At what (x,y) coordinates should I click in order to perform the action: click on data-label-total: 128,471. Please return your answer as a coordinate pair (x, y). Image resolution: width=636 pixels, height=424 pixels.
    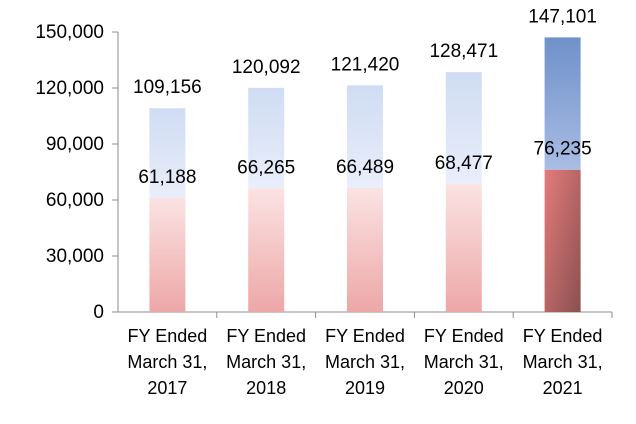
    Looking at the image, I should click on (463, 51).